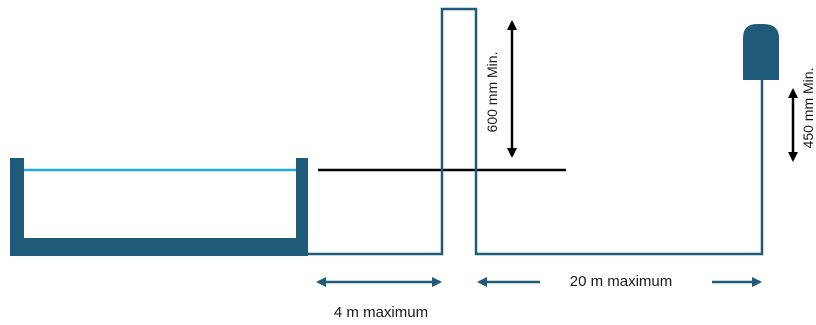  I want to click on horizontal-limit-2-label: 20 m maximum, so click(621, 281).